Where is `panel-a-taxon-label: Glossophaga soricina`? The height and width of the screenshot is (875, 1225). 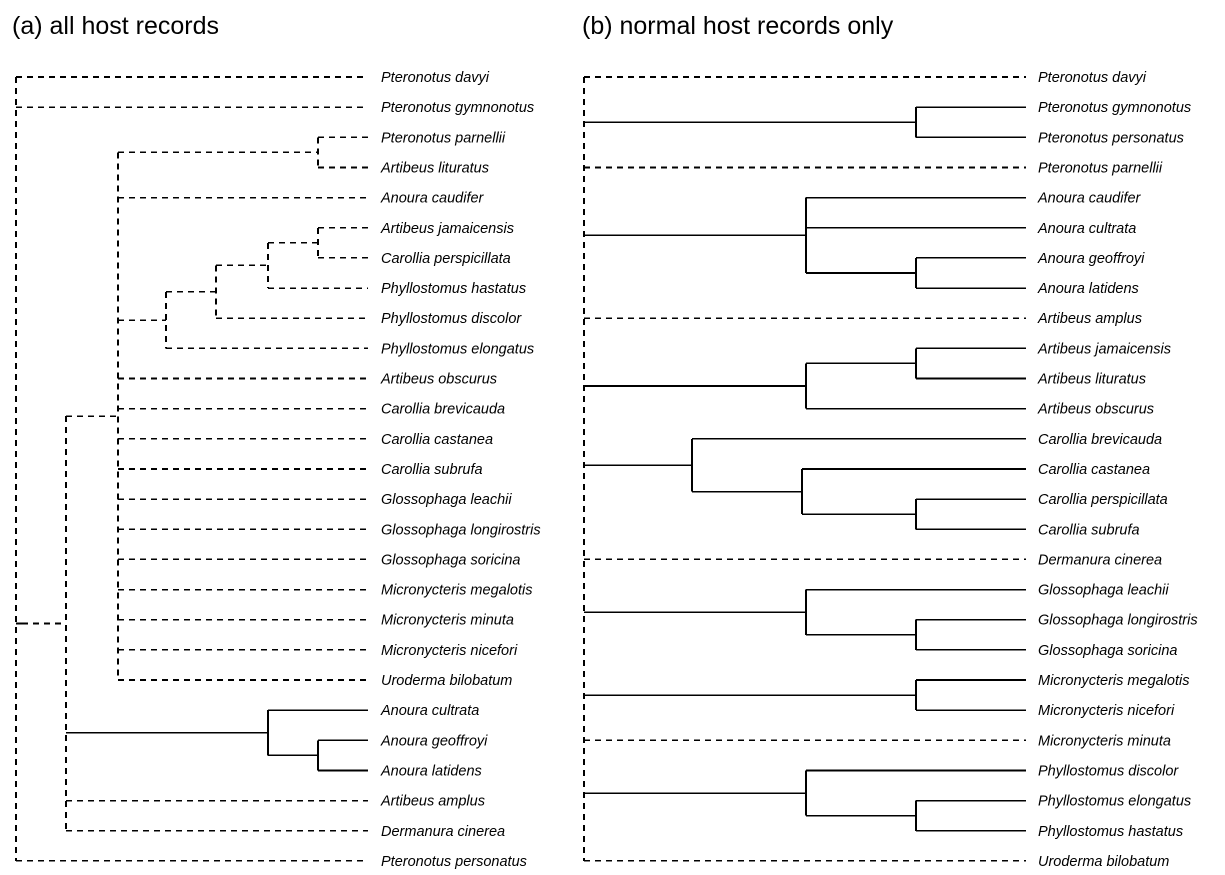 panel-a-taxon-label: Glossophaga soricina is located at coordinates (450, 560).